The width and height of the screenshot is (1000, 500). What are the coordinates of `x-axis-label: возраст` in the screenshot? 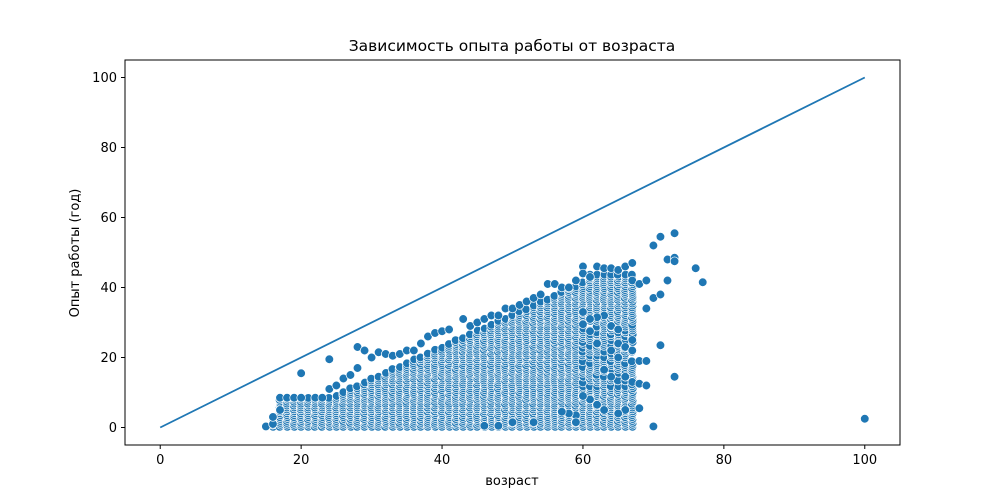 It's located at (512, 481).